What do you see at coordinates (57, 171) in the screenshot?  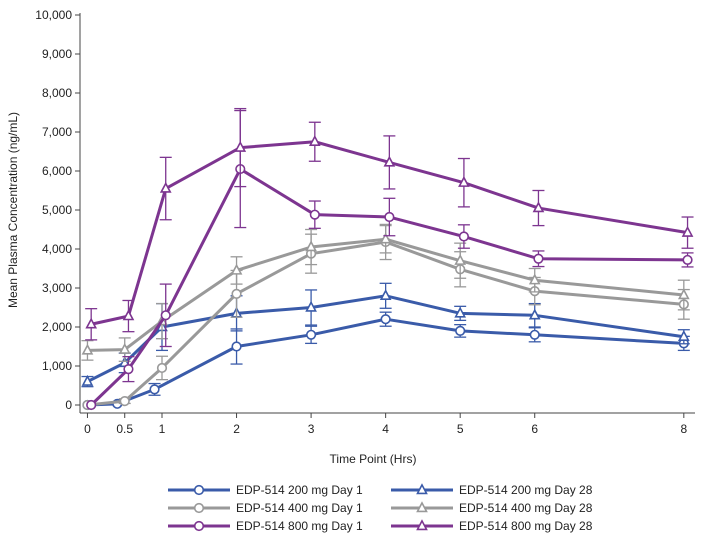 I see `y-tick-label: 6,000` at bounding box center [57, 171].